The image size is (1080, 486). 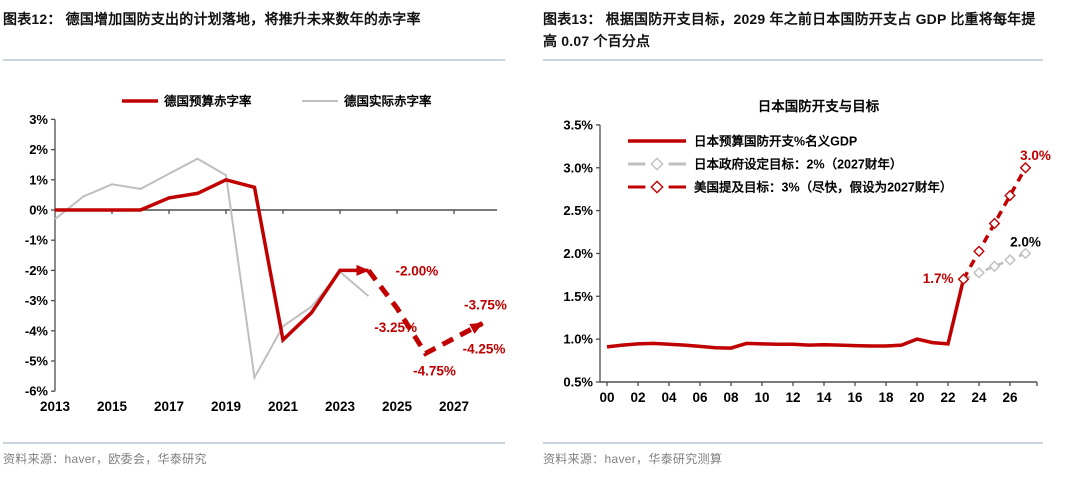 What do you see at coordinates (947, 397) in the screenshot?
I see `x-tick-label: 22` at bounding box center [947, 397].